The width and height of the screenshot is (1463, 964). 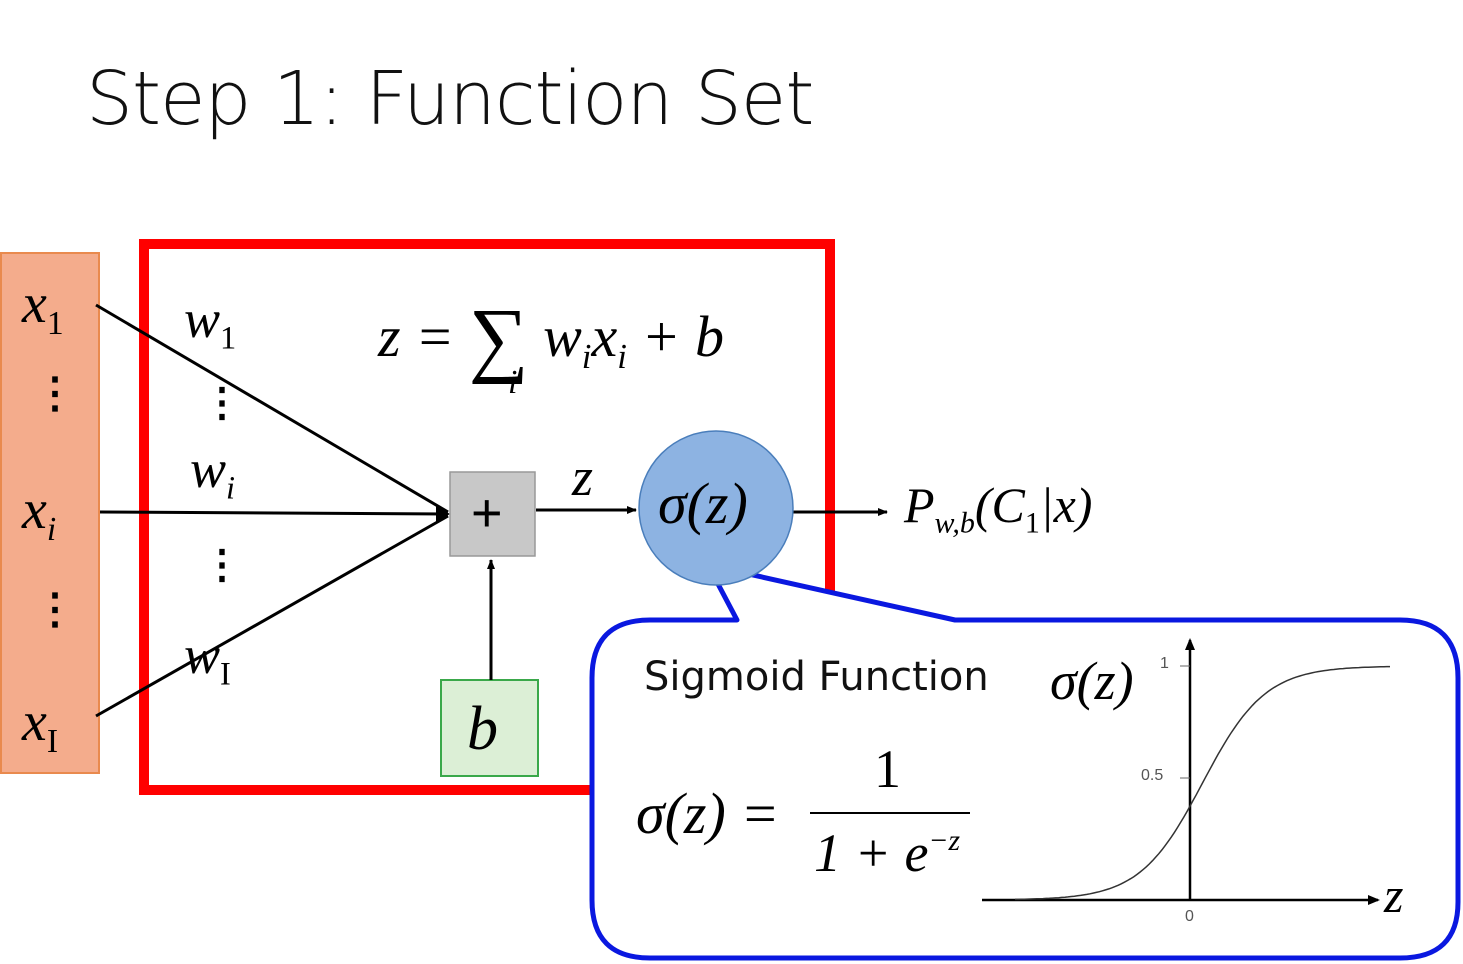 What do you see at coordinates (1164, 663) in the screenshot?
I see `tick-y1: 1` at bounding box center [1164, 663].